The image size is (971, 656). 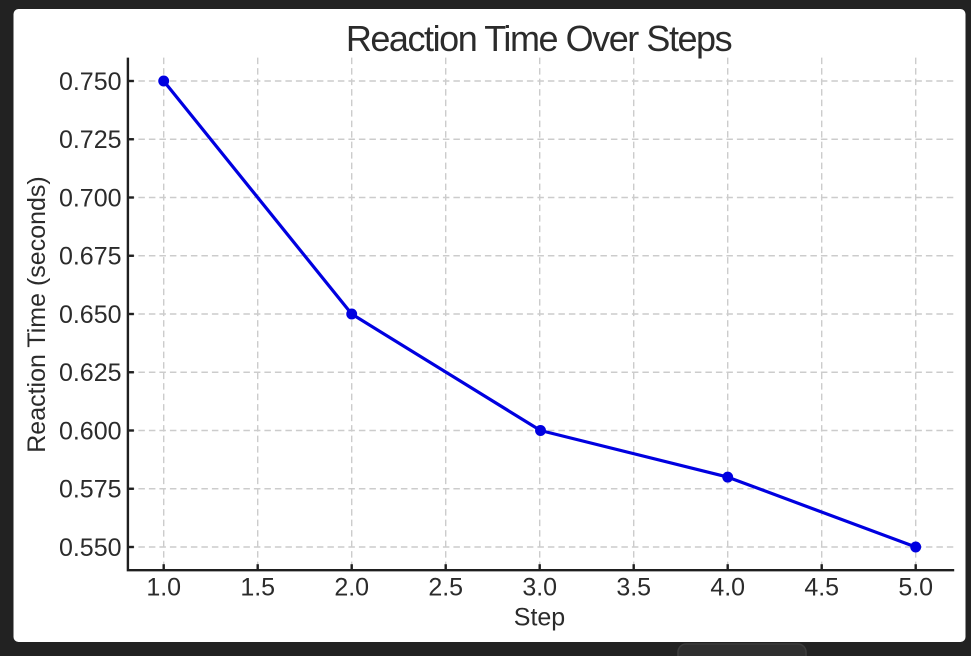 What do you see at coordinates (821, 588) in the screenshot?
I see `svg-text: 4.5` at bounding box center [821, 588].